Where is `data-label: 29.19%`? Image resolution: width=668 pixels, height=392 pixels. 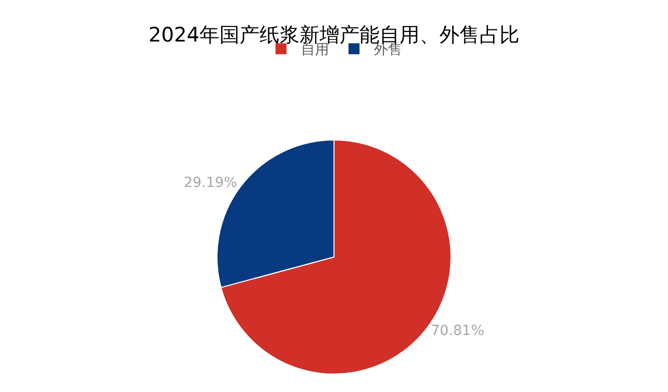
data-label: 29.19% is located at coordinates (211, 182).